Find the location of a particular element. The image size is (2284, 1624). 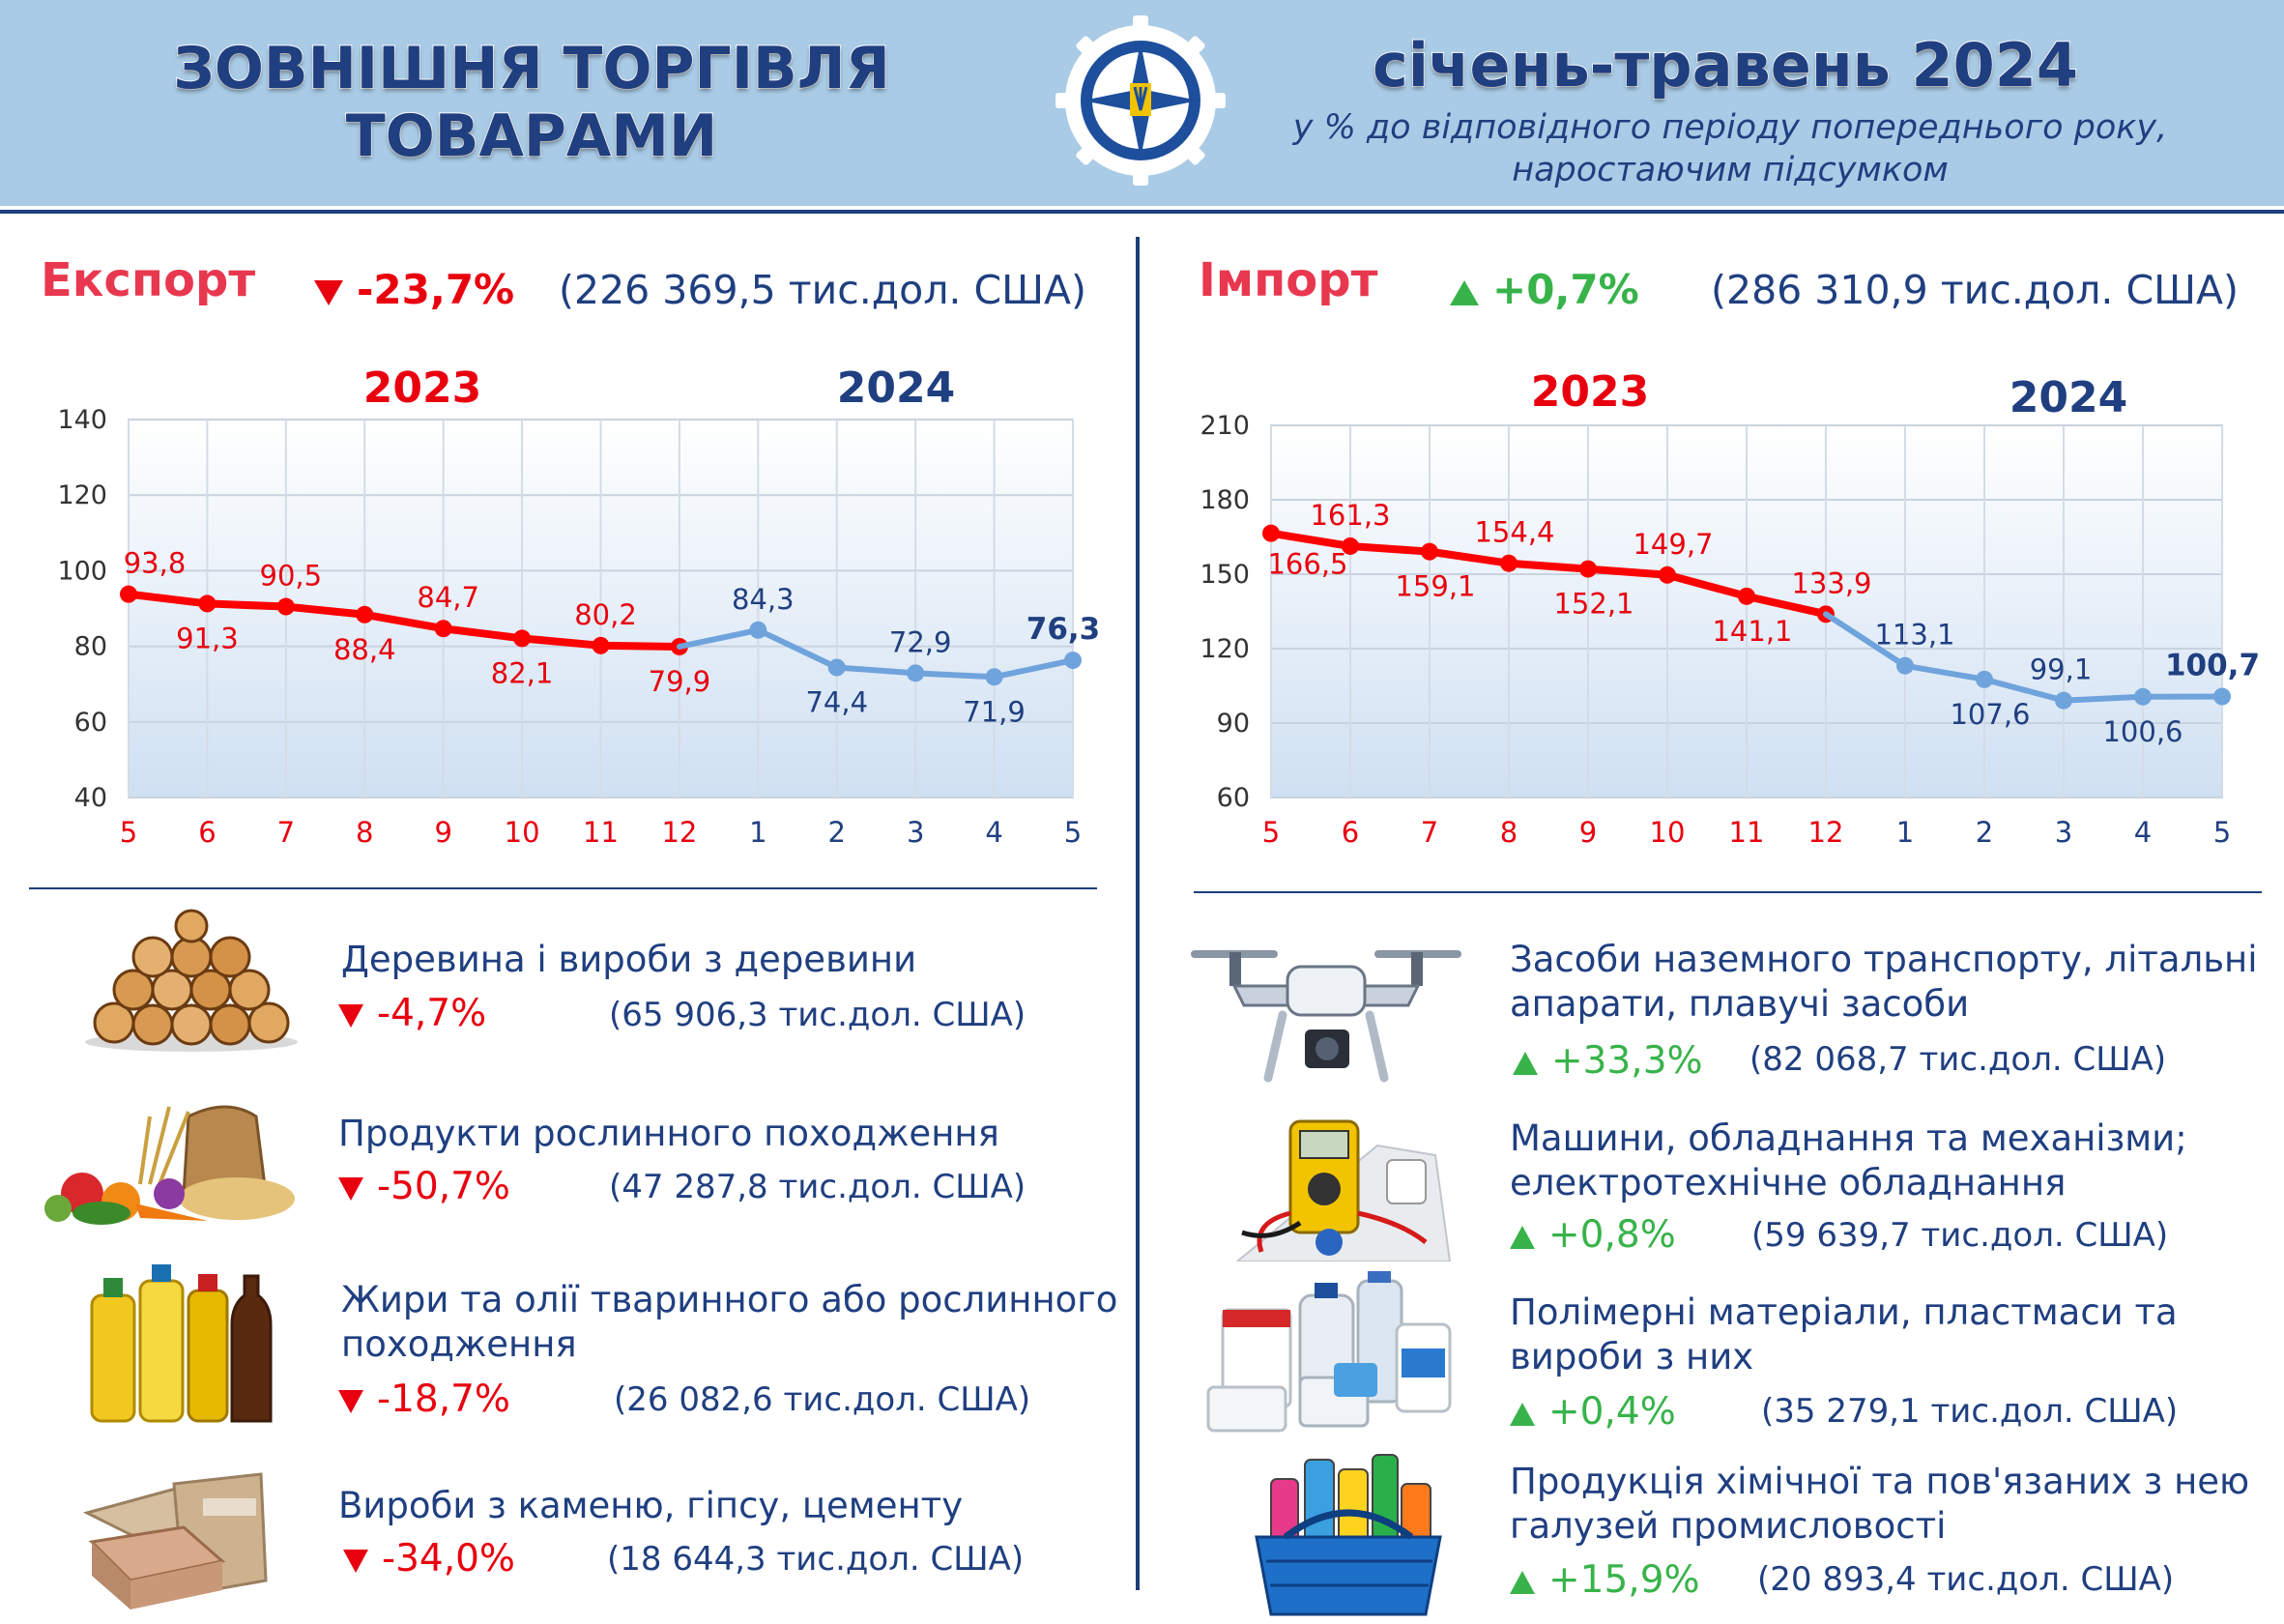

data-label: 100,7 is located at coordinates (2212, 666).